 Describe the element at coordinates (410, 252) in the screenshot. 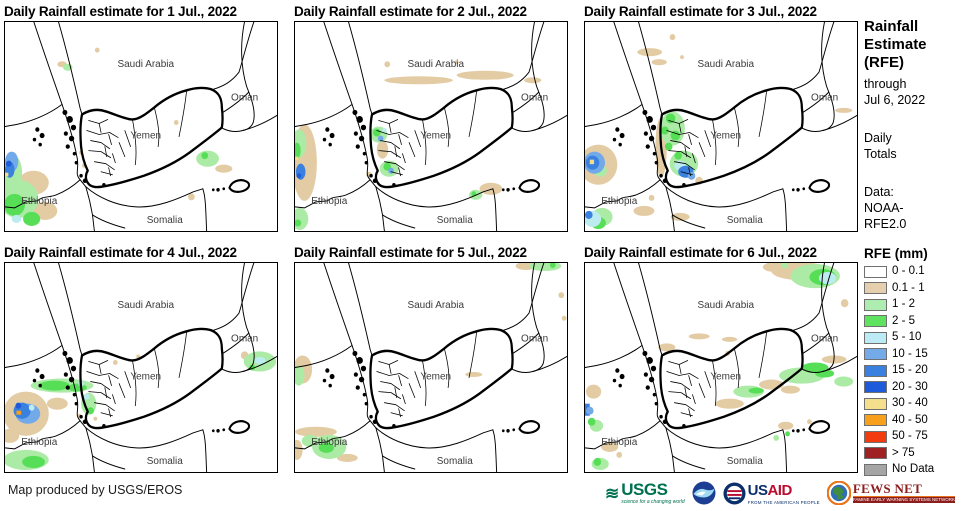

I see `panel-title: Daily Rainfall estimate for 5 Jul., 2022` at that location.